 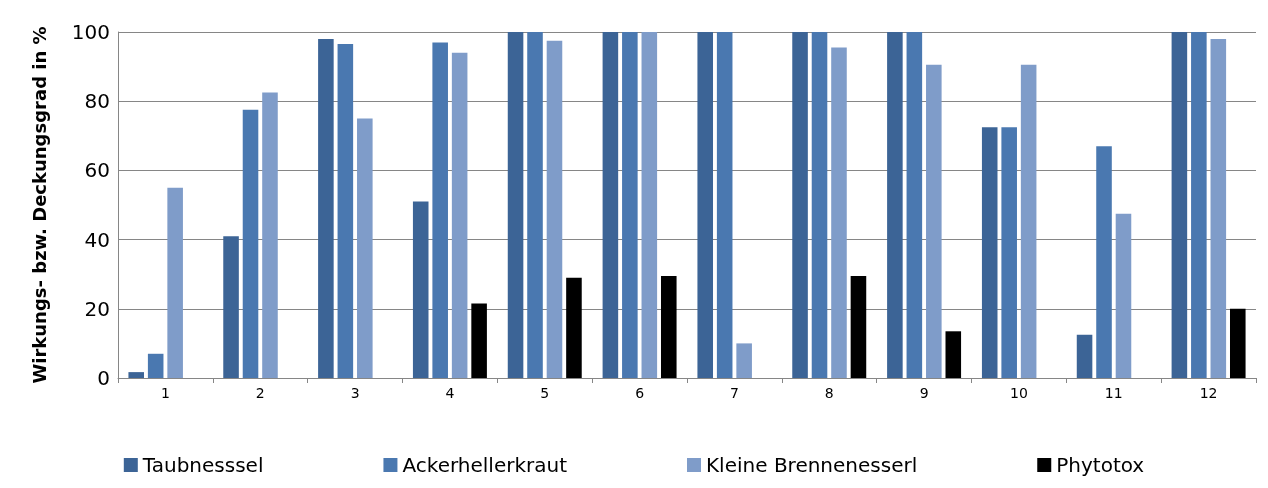 What do you see at coordinates (1208, 393) in the screenshot?
I see `x-tick-label: 12` at bounding box center [1208, 393].